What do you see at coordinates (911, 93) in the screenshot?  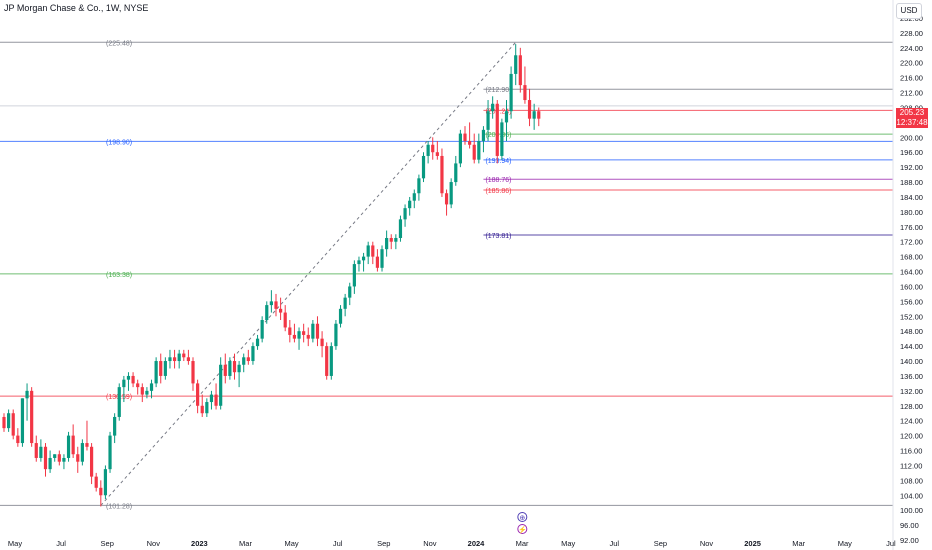 I see `price-tick-label: 212.00` at bounding box center [911, 93].